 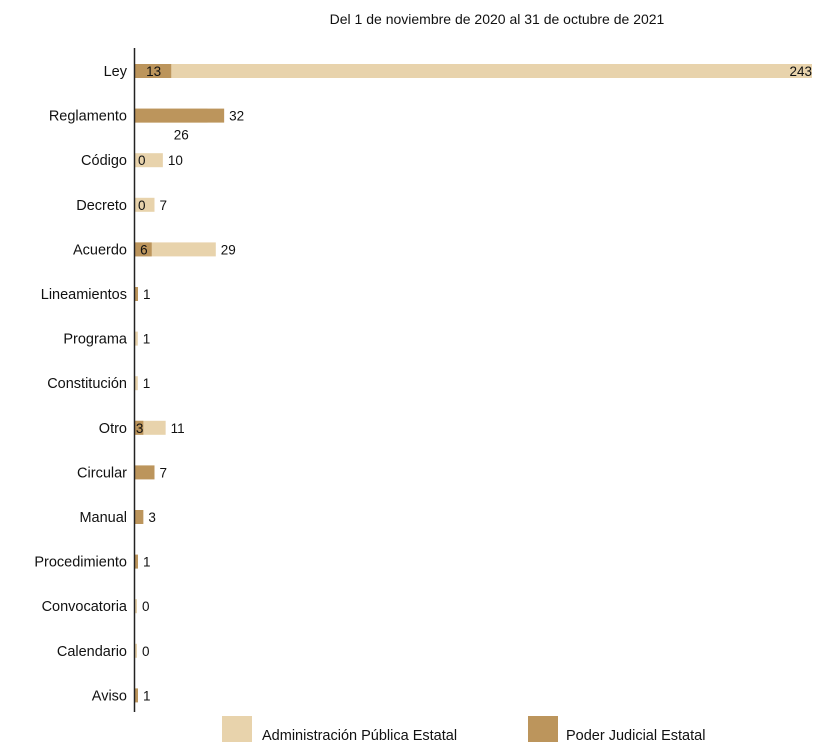 What do you see at coordinates (142, 160) in the screenshot?
I see `value-label-inner-codigo: 0` at bounding box center [142, 160].